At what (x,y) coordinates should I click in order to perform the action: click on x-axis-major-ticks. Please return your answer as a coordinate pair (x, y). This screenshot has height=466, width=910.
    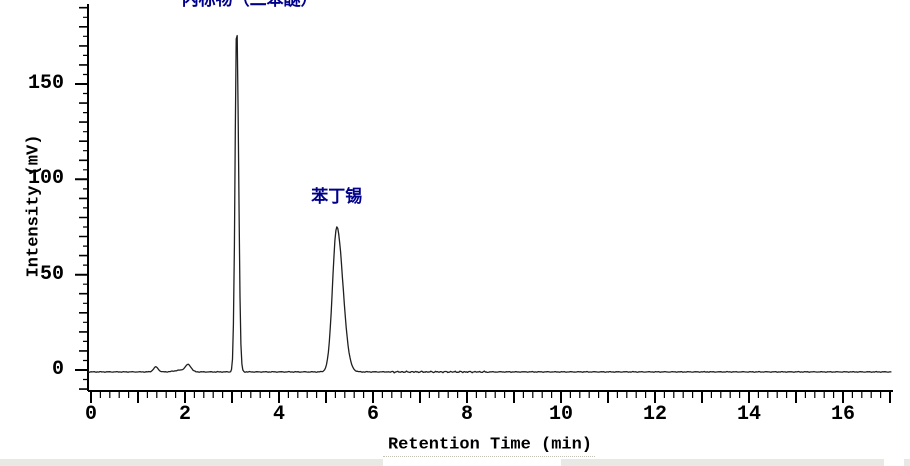
    Looking at the image, I should click on (490, 397).